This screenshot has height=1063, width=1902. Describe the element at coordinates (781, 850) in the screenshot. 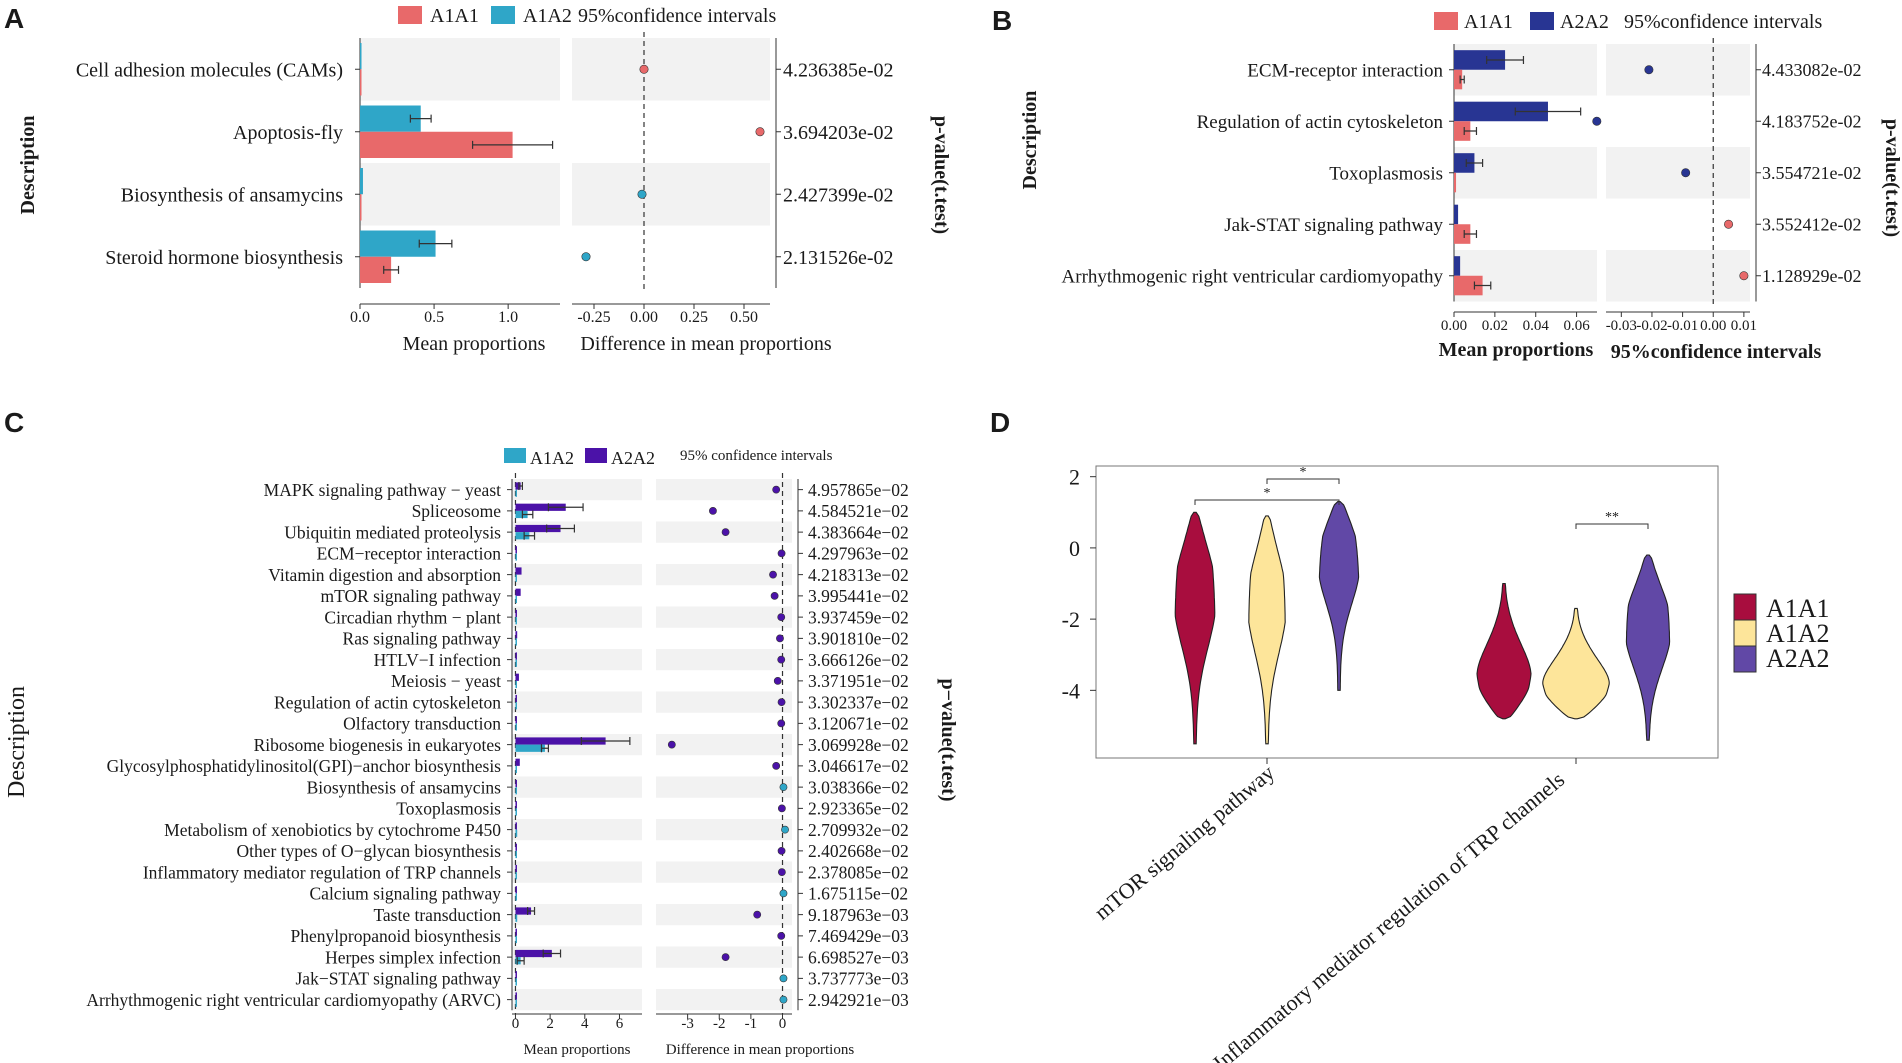

I see `difference-point-other-types-of-o-glycan-biosynthesis` at that location.